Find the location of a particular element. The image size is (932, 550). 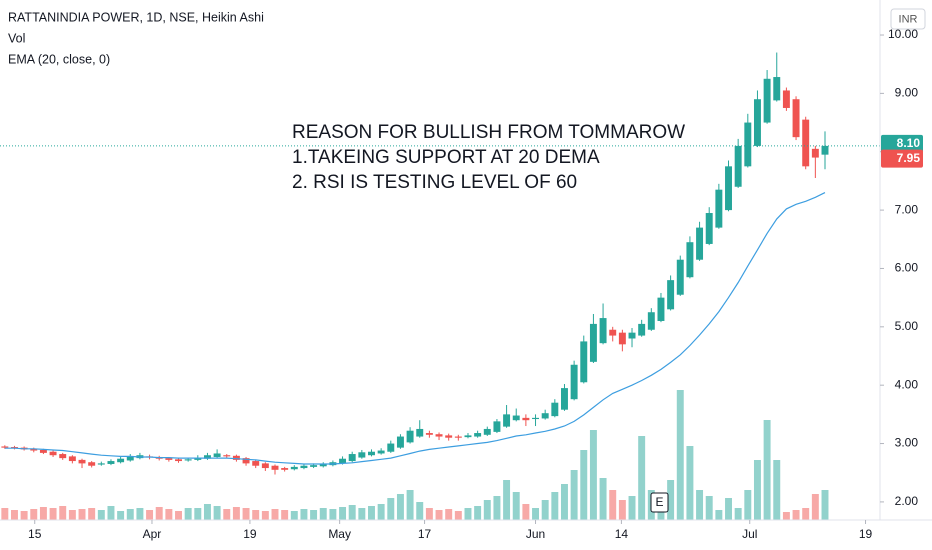

price-badge-label: 7.95 is located at coordinates (909, 158).